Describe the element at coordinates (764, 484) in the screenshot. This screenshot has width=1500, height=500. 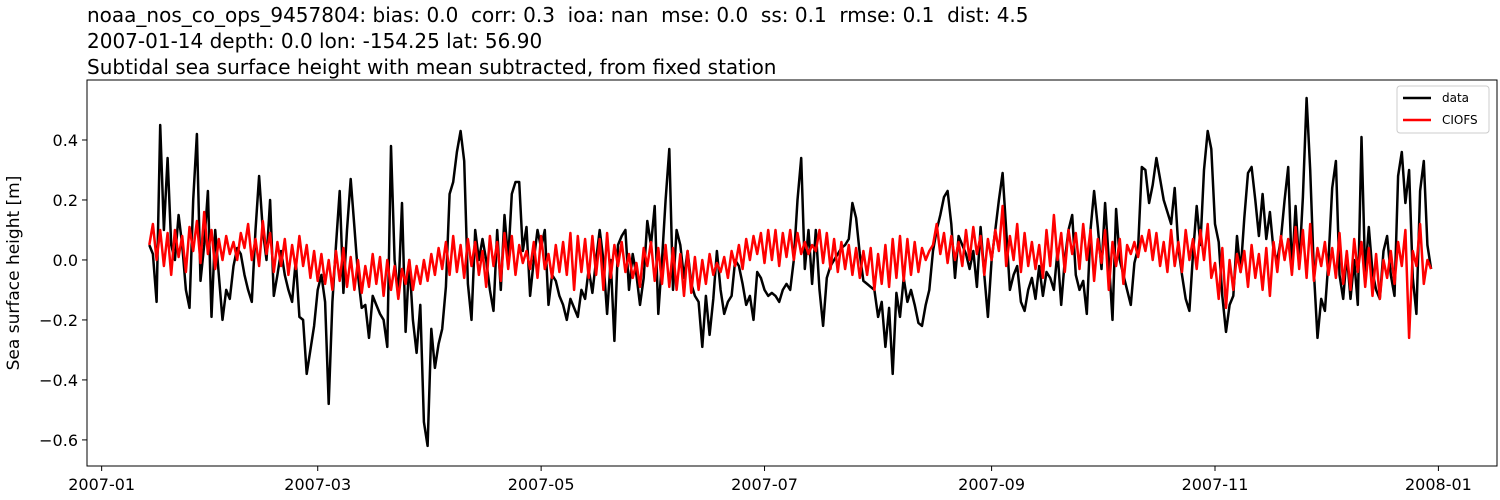
I see `x-tick-label: 2007-07` at that location.